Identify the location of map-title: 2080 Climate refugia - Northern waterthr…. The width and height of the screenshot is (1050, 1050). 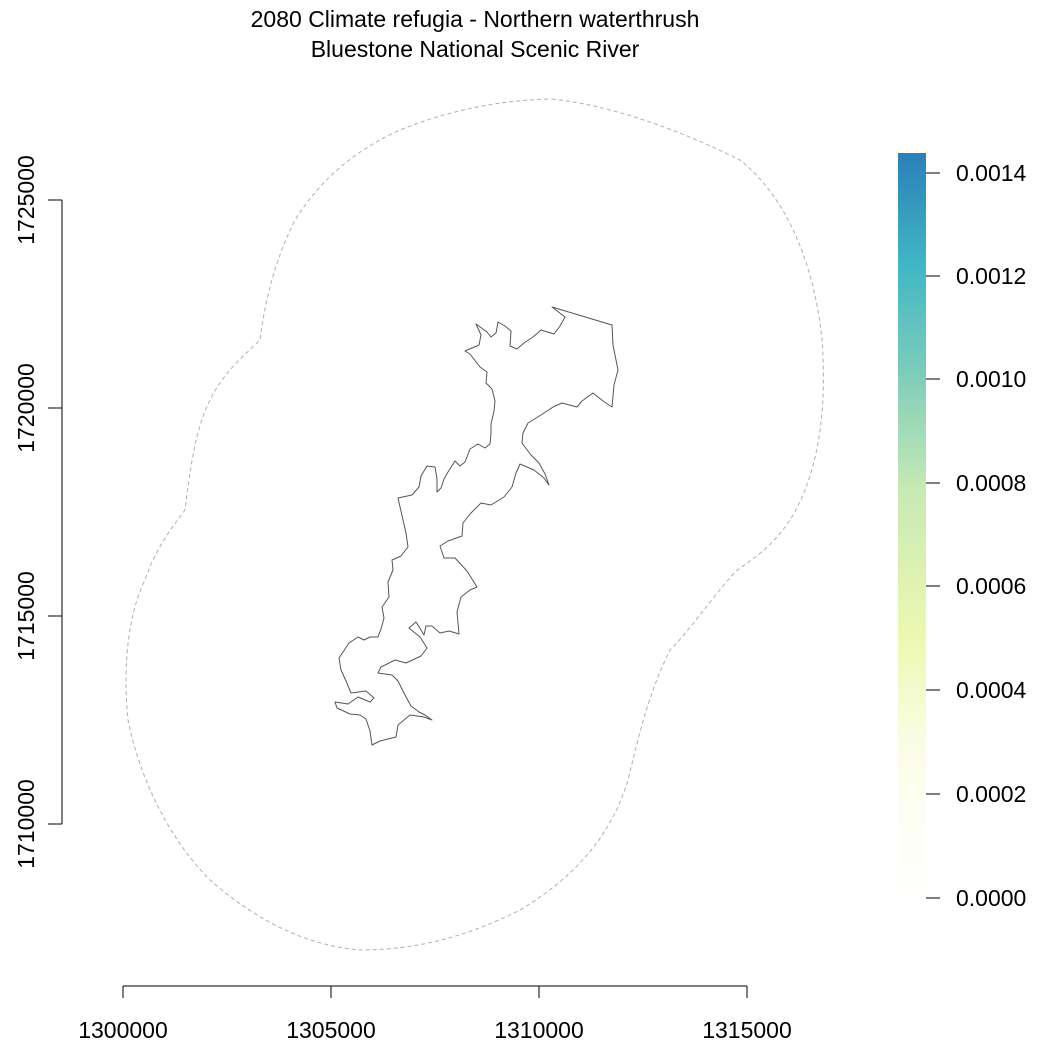
(475, 19).